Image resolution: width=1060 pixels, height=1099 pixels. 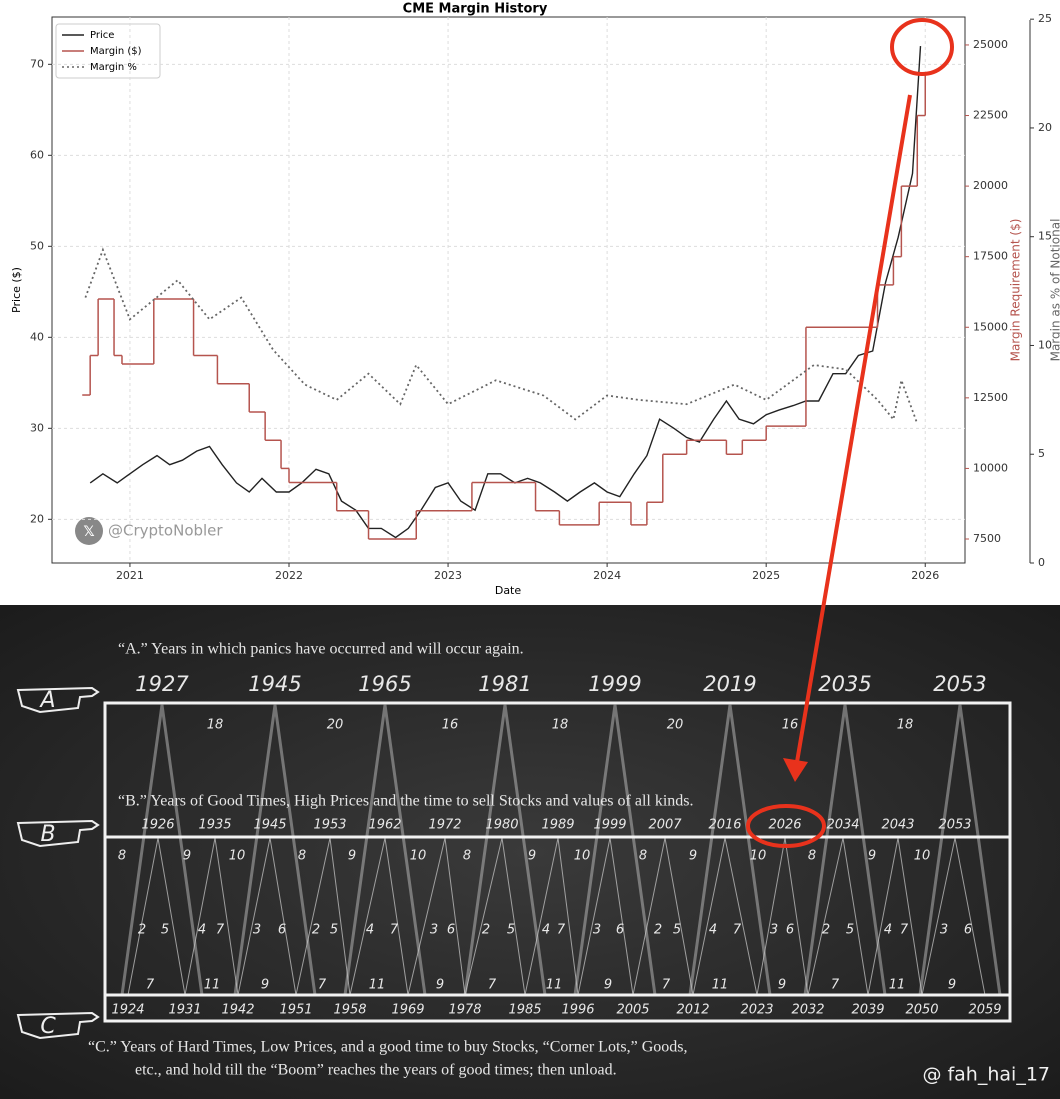 I want to click on b-year: 2016, so click(x=724, y=825).